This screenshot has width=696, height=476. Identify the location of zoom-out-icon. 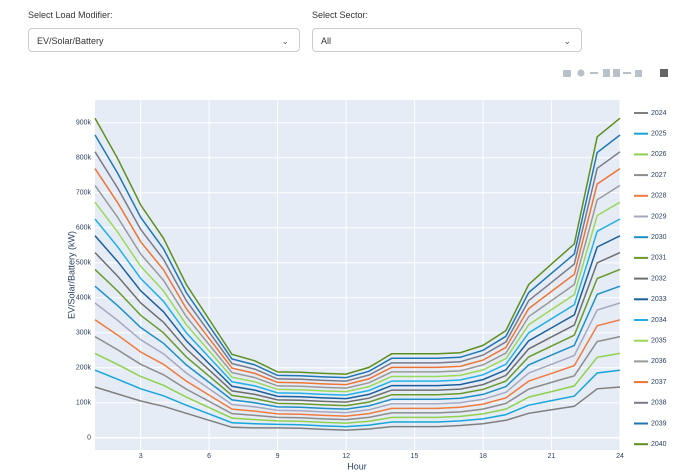
(616, 73).